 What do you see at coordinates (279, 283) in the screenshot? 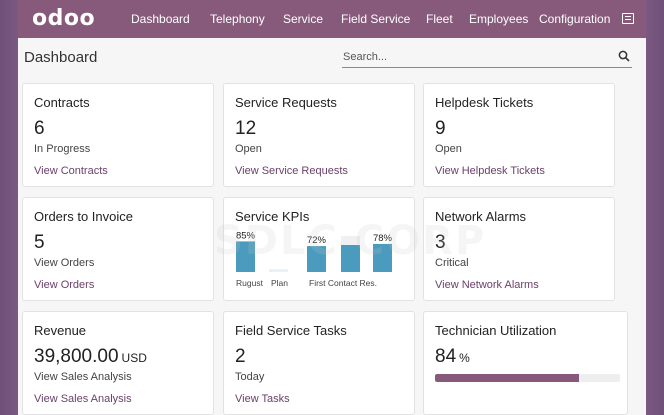
I see `kpi-category-label: Plan` at bounding box center [279, 283].